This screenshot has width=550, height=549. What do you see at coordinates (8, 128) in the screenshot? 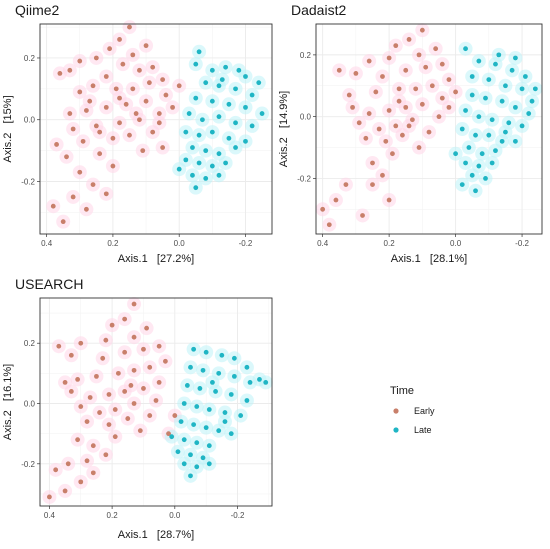
I see `y-axis-title: Axis.2 [15%]` at bounding box center [8, 128].